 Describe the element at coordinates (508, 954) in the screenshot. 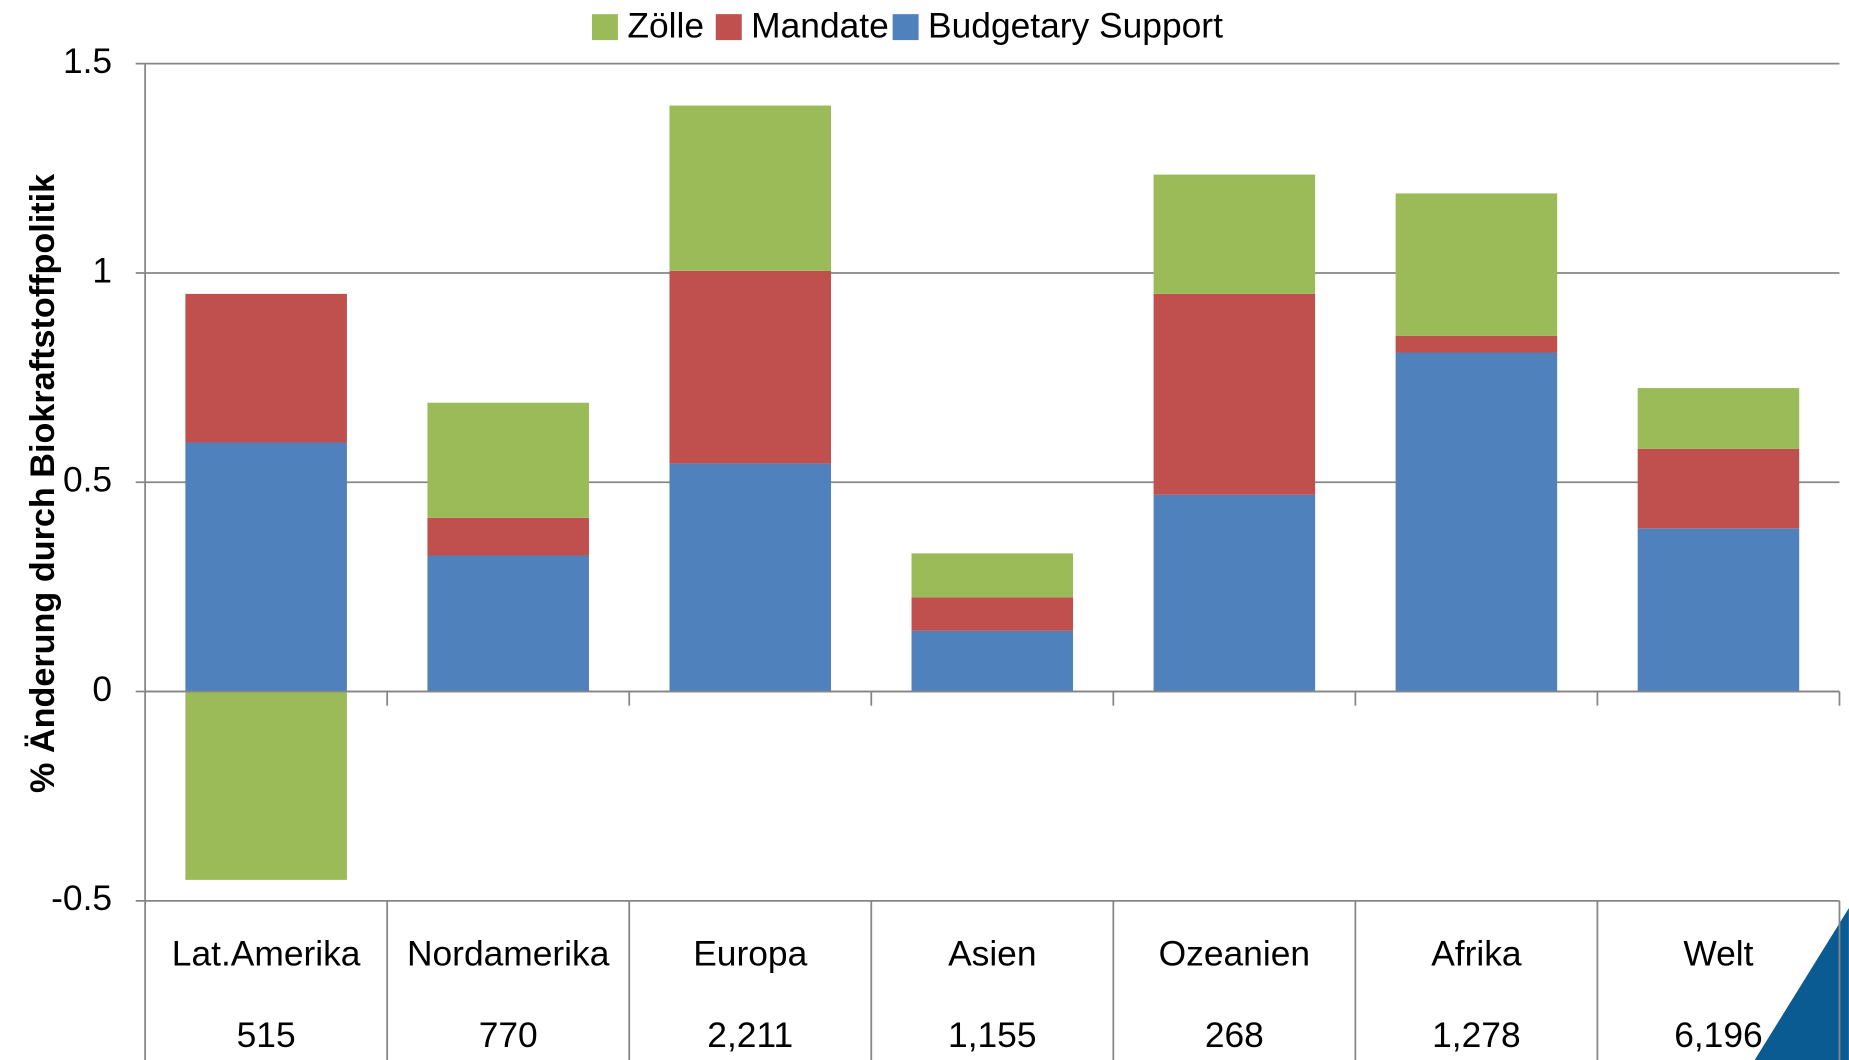

I see `x-tick-label: Nordamerika` at that location.